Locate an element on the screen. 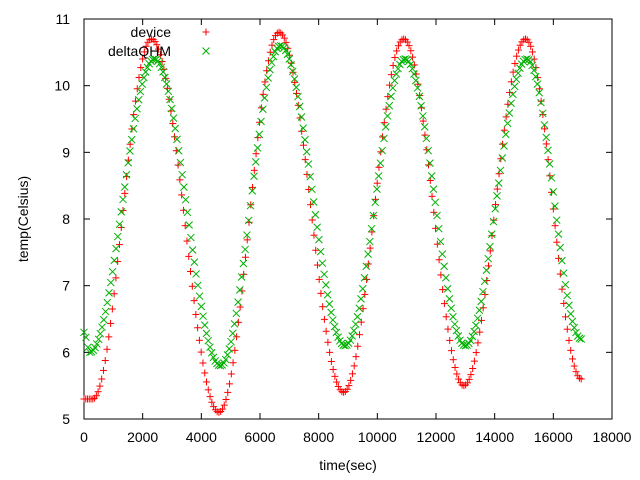  x-tick-label: 6000 is located at coordinates (259, 437).